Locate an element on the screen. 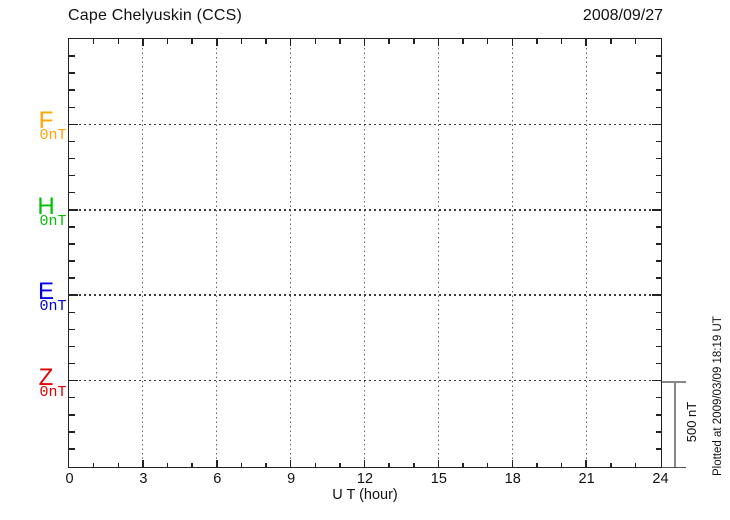 The height and width of the screenshot is (520, 730). component-label-F: F is located at coordinates (46, 121).